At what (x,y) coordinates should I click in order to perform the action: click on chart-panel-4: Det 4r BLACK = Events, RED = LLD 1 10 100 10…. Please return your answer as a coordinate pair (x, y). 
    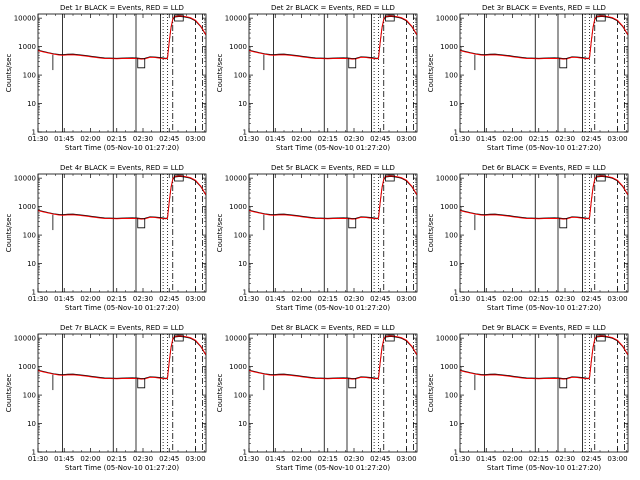
    Looking at the image, I should click on (106, 238).